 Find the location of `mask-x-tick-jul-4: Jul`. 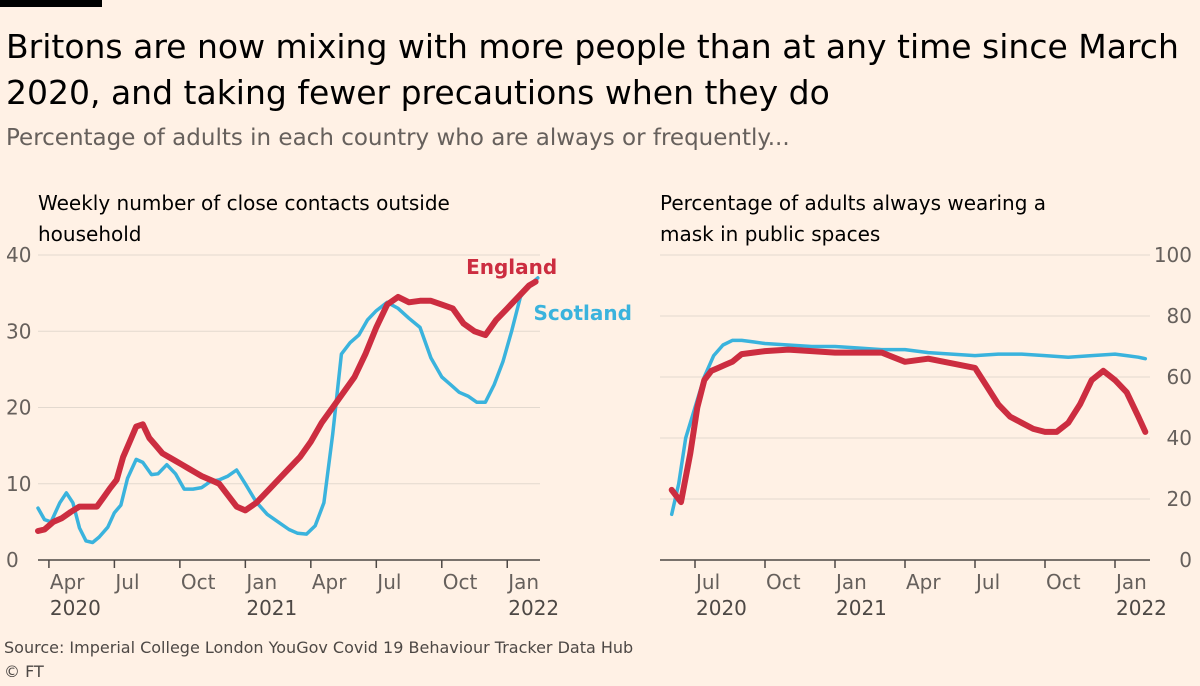

mask-x-tick-jul-4: Jul is located at coordinates (987, 582).